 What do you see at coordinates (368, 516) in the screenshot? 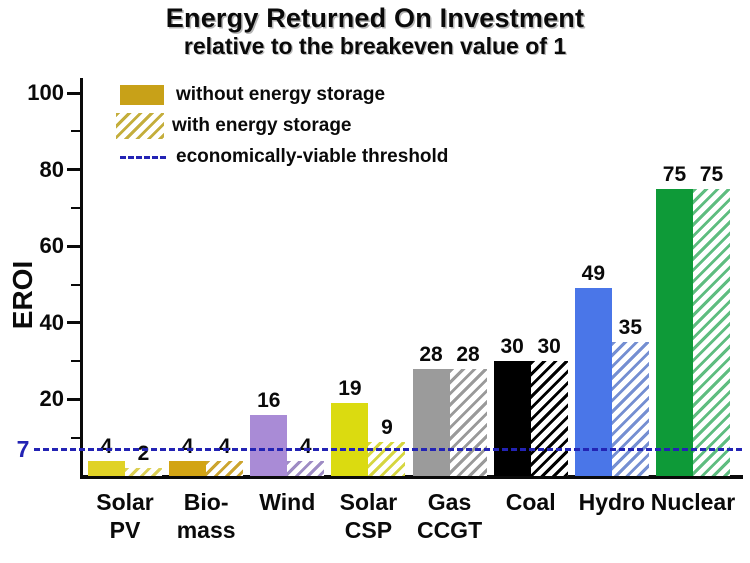
I see `x-axis-category-label: Solar CSP` at bounding box center [368, 516].